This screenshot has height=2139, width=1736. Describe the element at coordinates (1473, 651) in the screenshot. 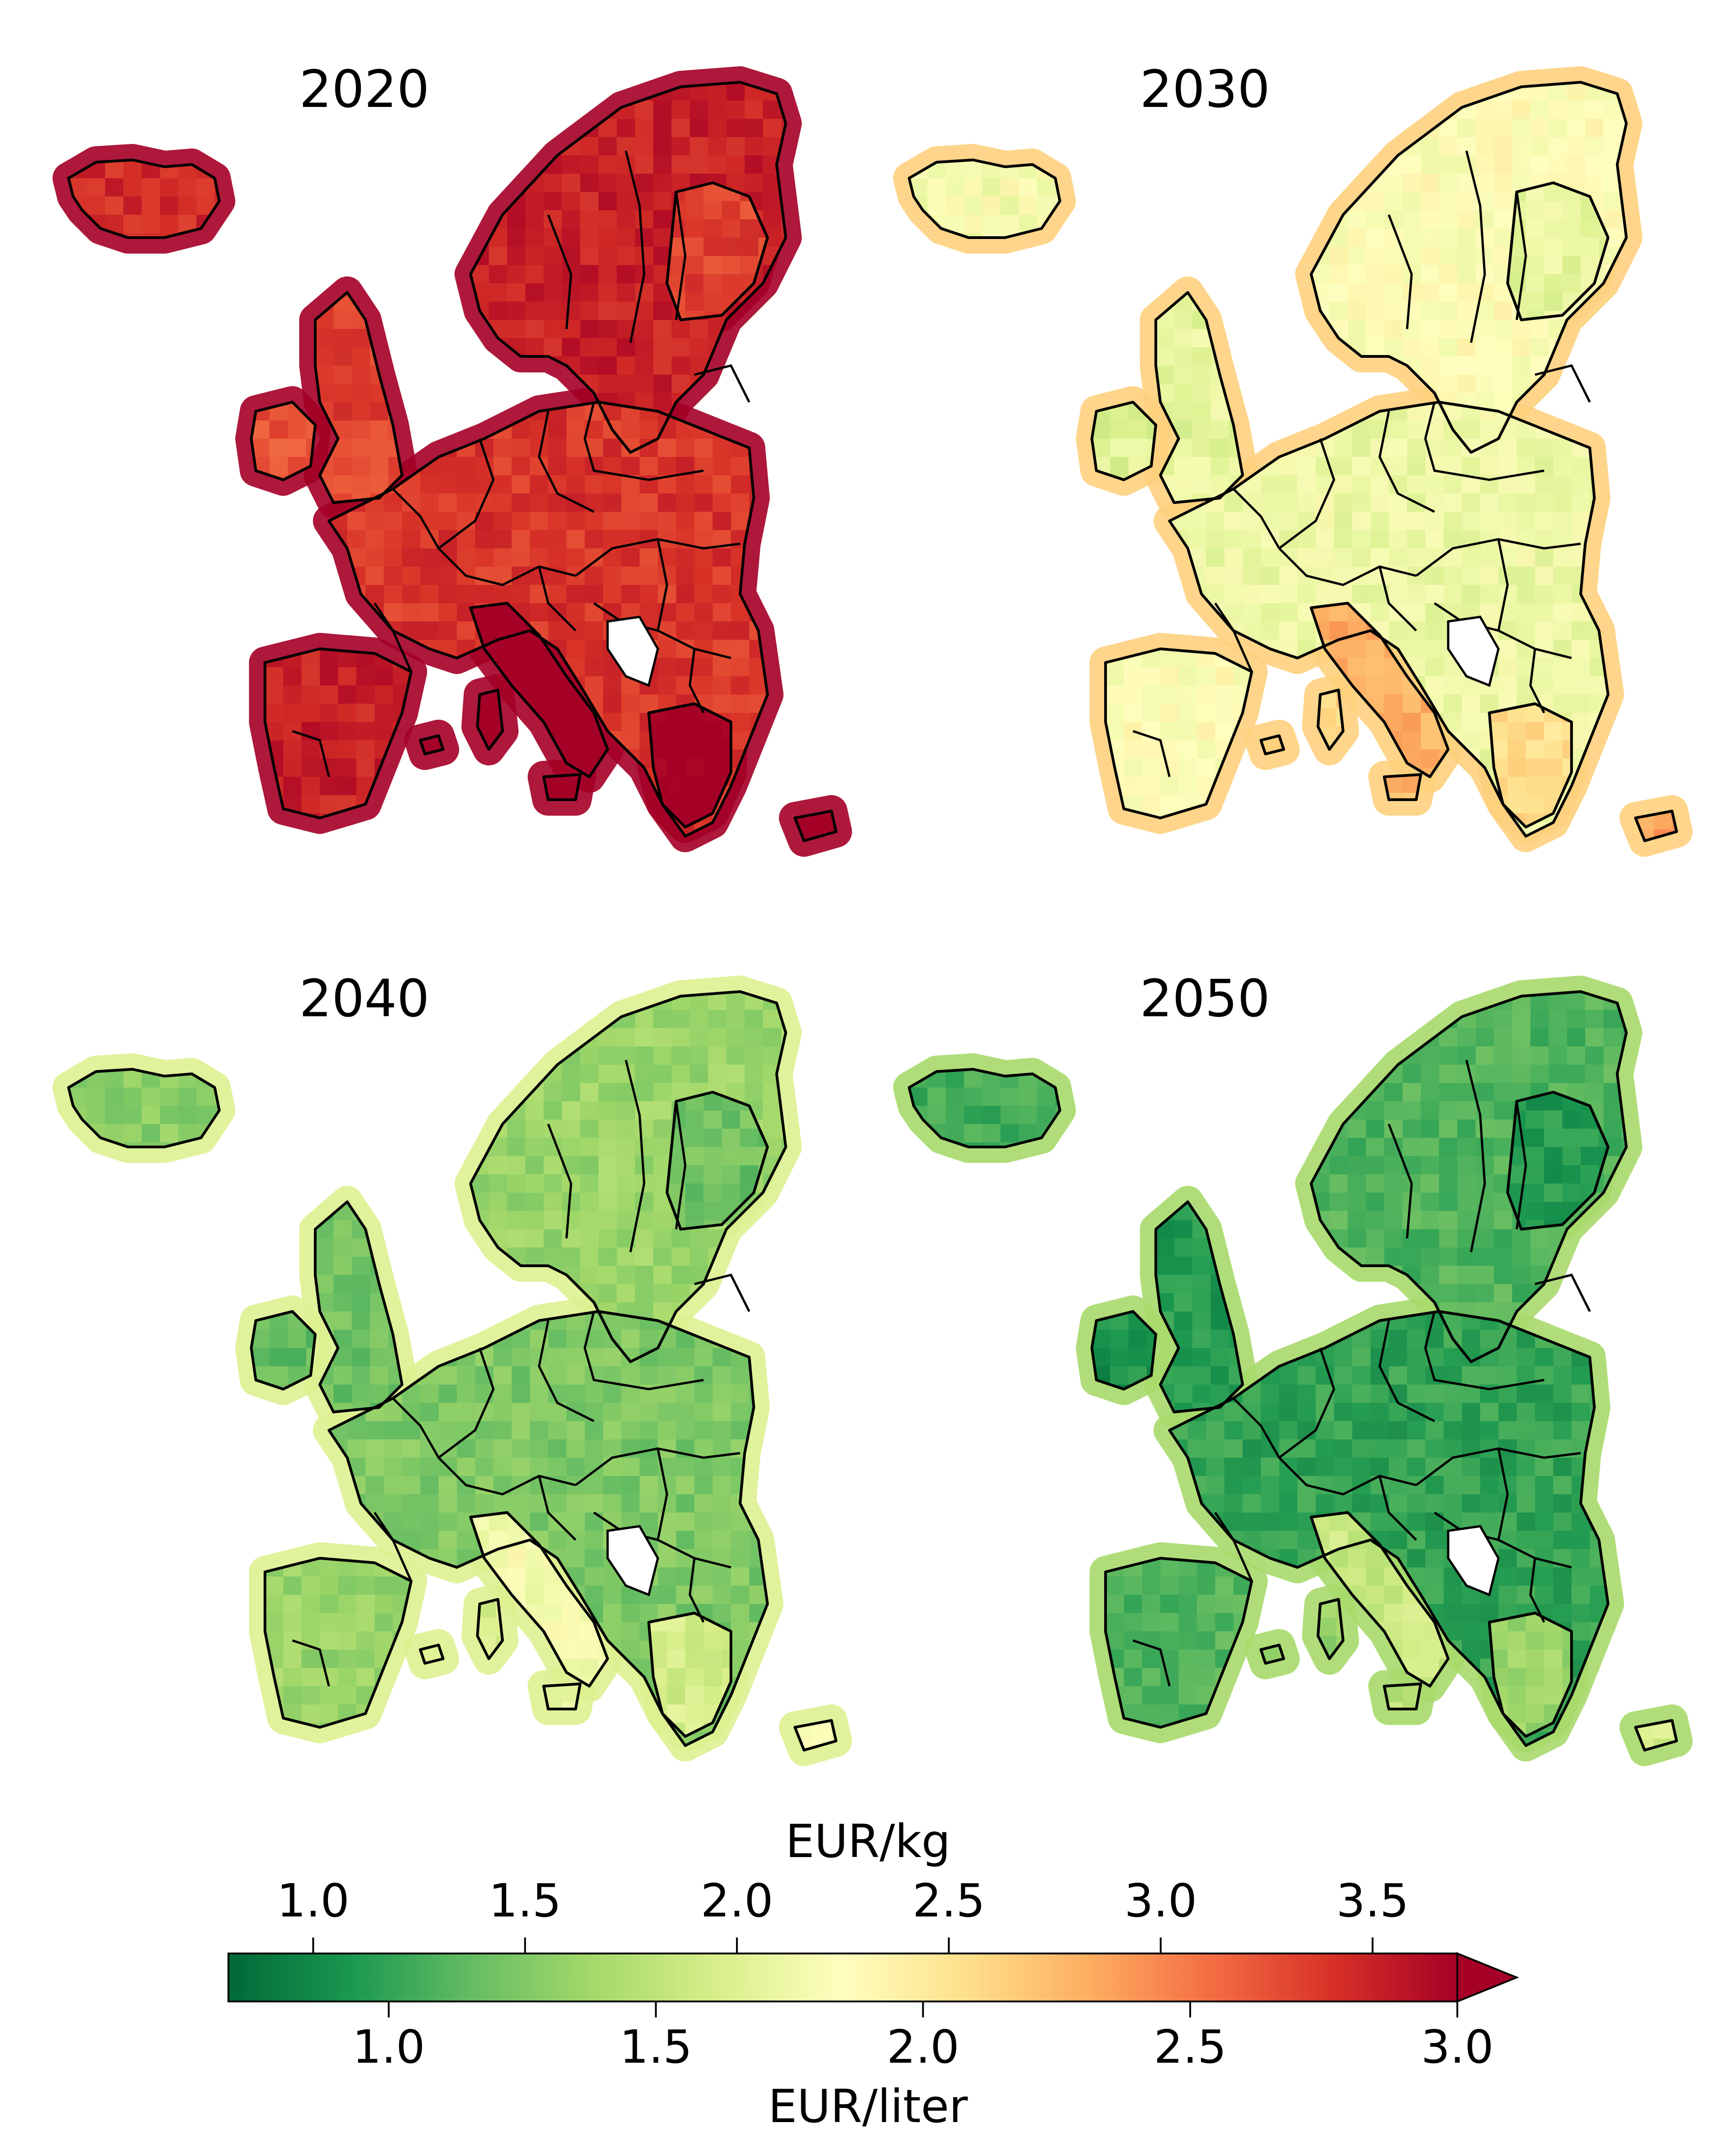

I see `no-data-region` at that location.